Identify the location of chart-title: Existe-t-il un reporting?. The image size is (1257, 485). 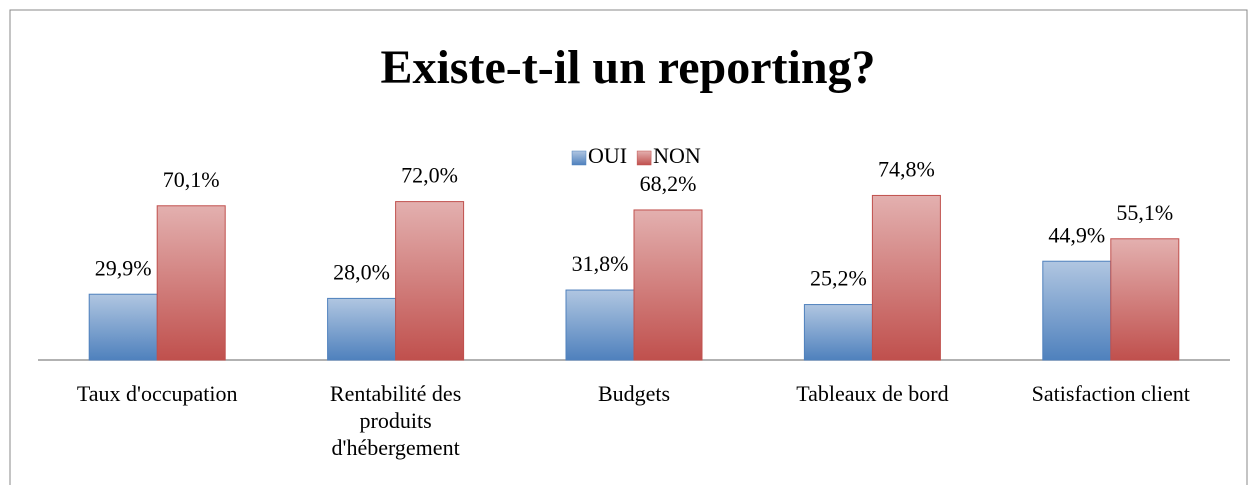
(627, 67).